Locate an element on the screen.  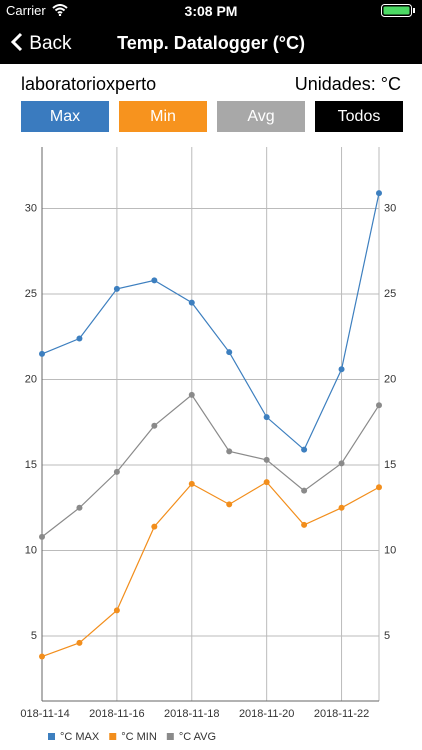
y-tick-label: 30 is located at coordinates (31, 208).